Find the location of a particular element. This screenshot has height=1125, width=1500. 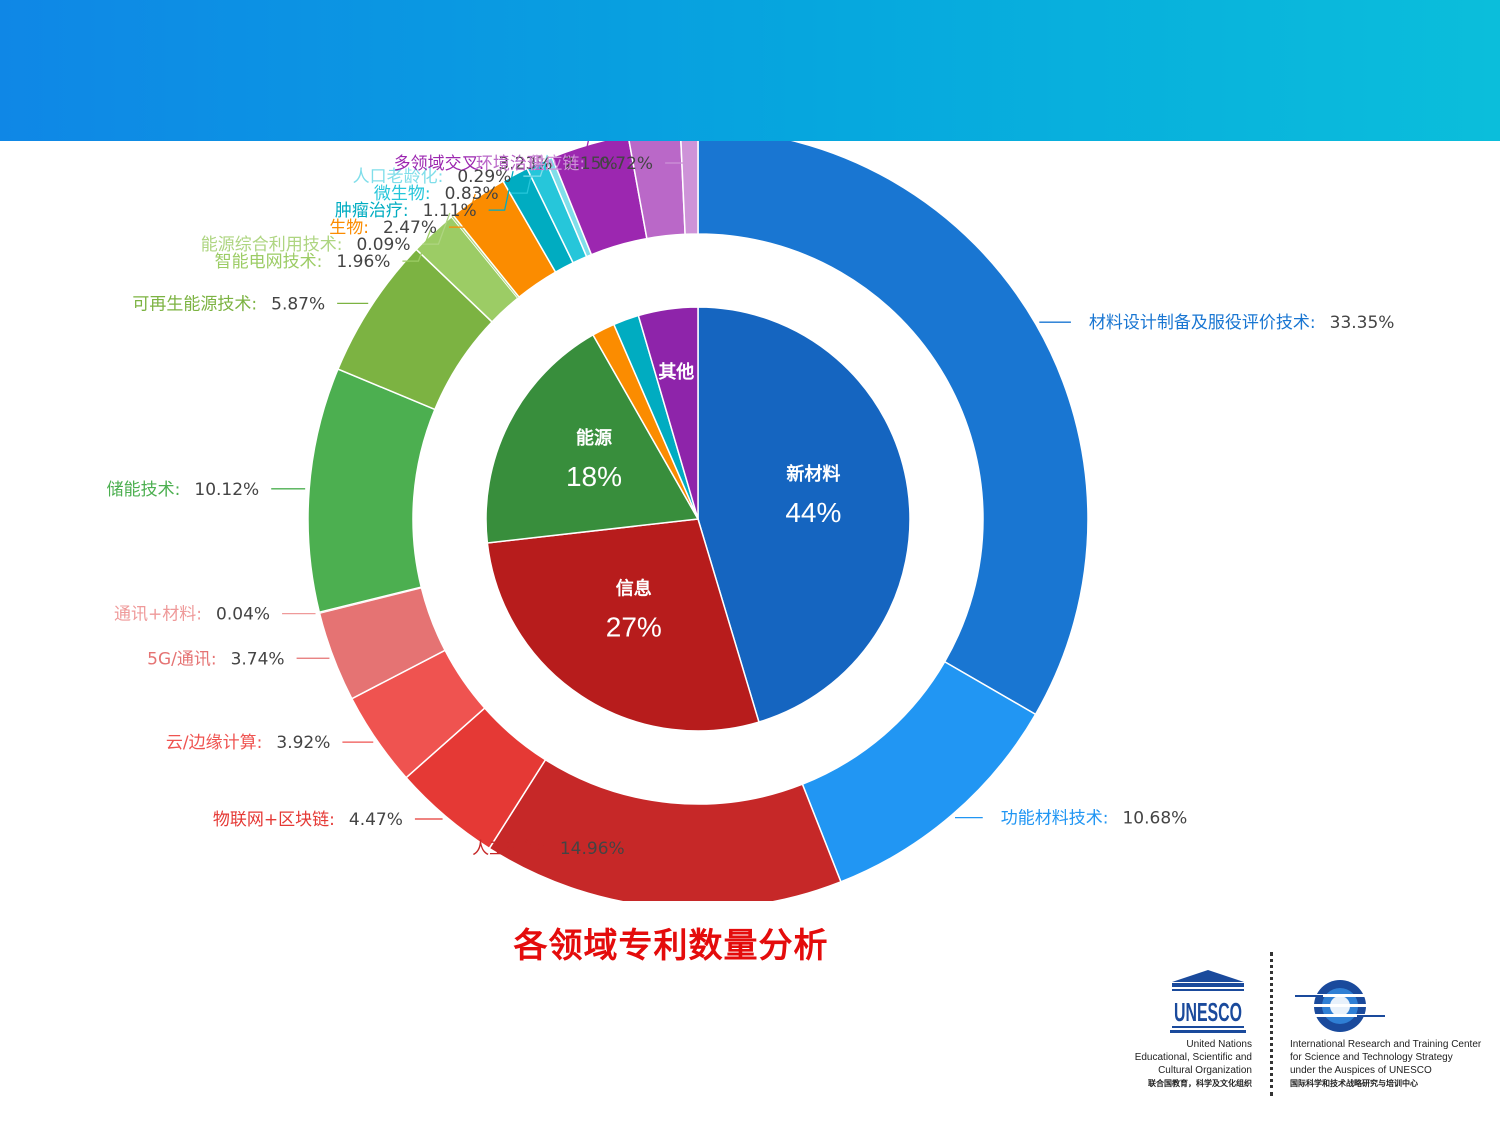

inner-label-信息: 信息 is located at coordinates (634, 588).